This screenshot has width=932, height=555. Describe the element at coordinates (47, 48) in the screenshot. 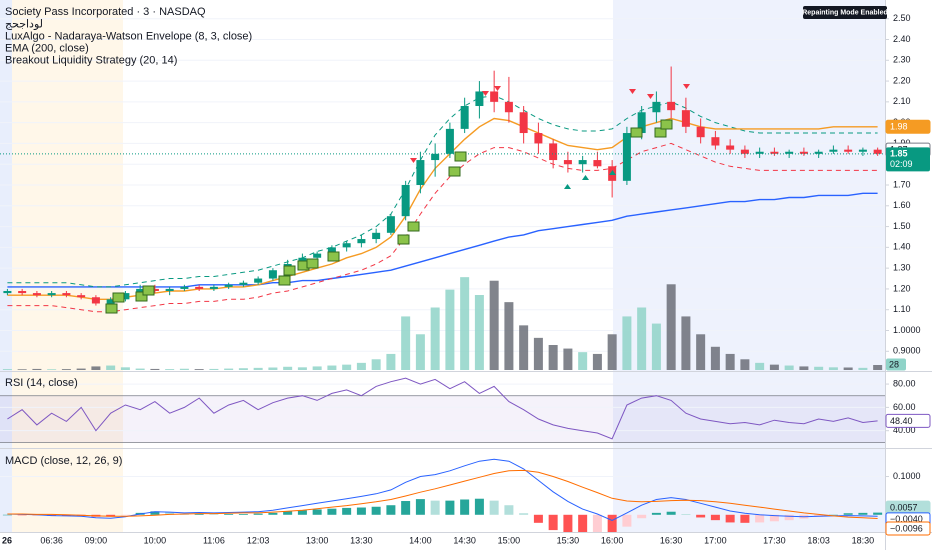

I see `legend-entry: EMA (200, close)` at that location.